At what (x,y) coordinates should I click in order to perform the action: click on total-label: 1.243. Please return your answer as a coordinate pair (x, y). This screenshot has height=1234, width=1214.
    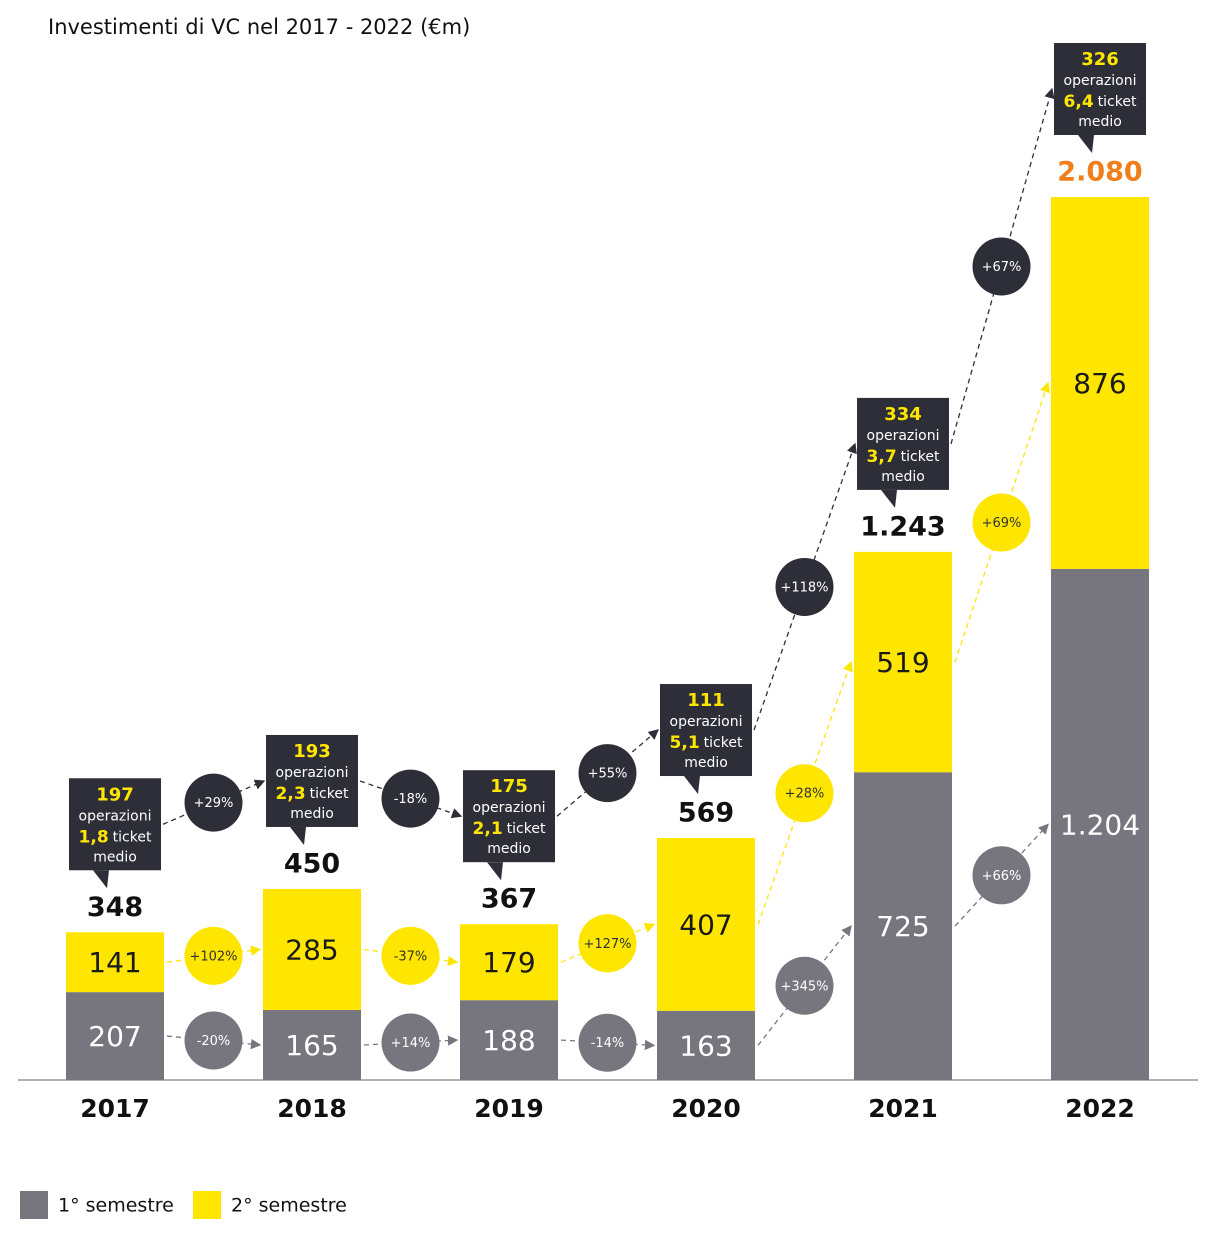
    Looking at the image, I should click on (902, 526).